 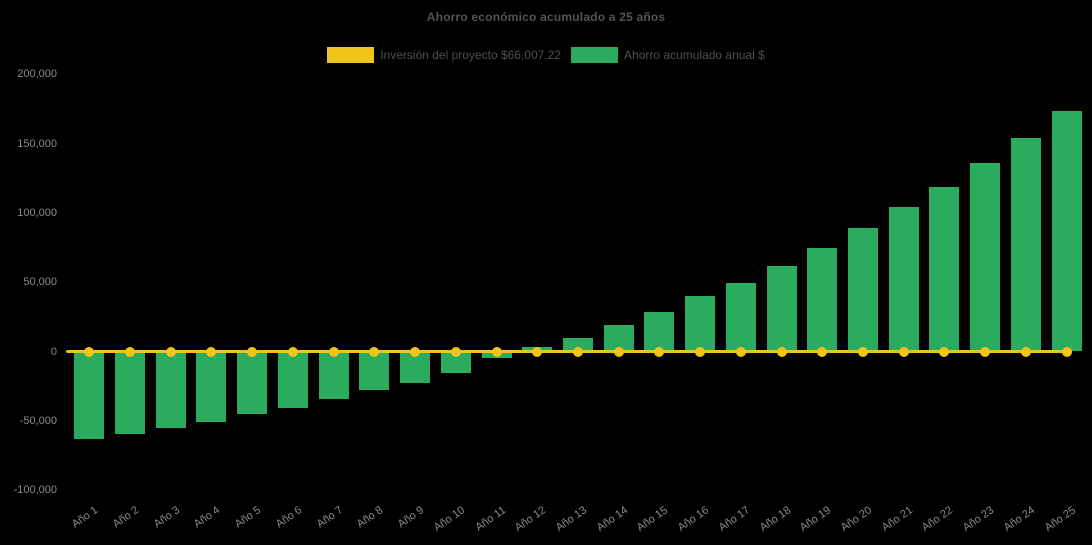 I want to click on bar-año-20, so click(x=862, y=290).